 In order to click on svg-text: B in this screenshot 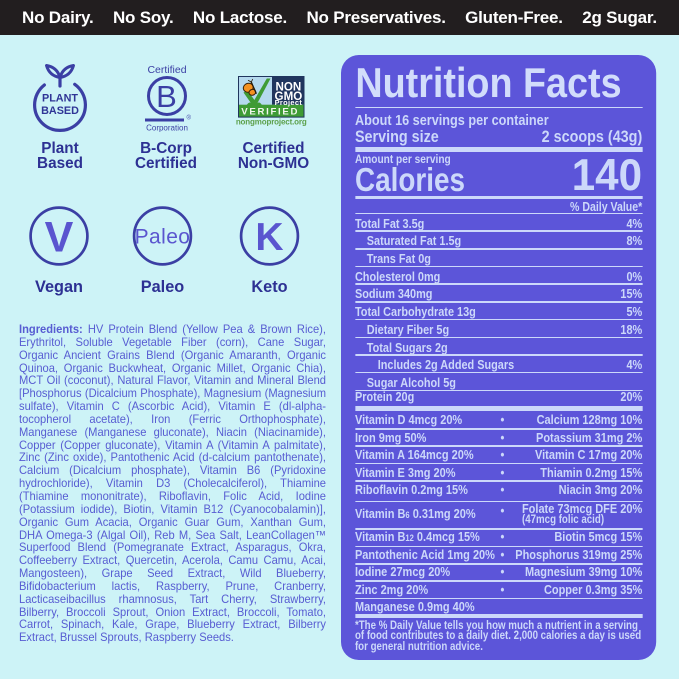, I will do `click(166, 96)`.